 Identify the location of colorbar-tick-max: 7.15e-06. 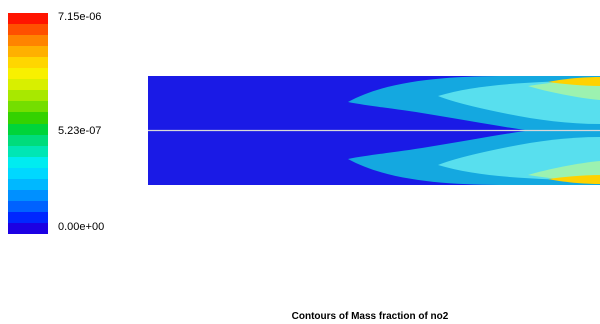
(80, 17).